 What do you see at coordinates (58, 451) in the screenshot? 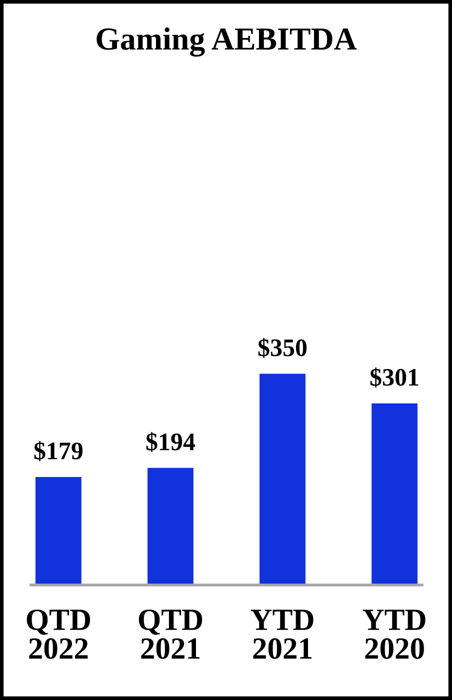
I see `data-label: $179` at bounding box center [58, 451].